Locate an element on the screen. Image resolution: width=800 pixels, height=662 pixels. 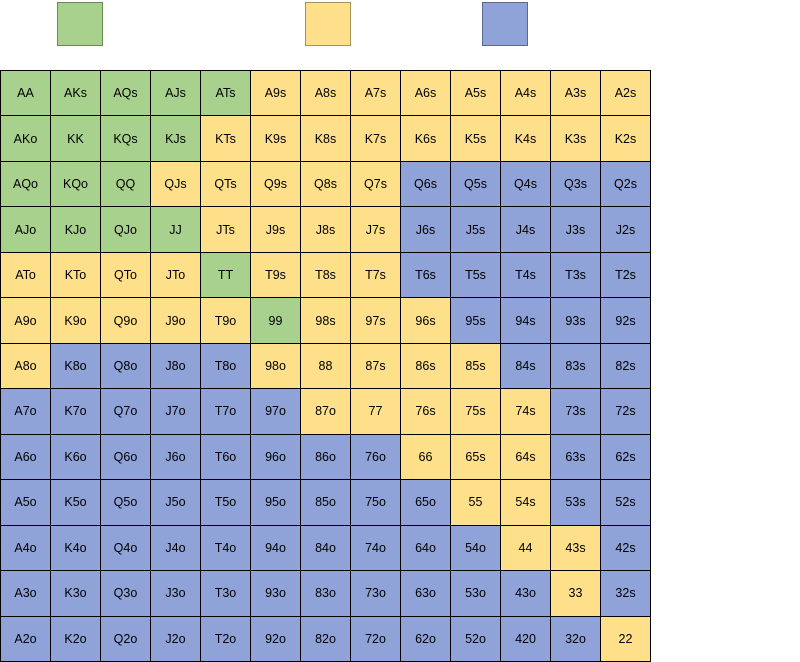
hand-cell: QTs is located at coordinates (226, 184).